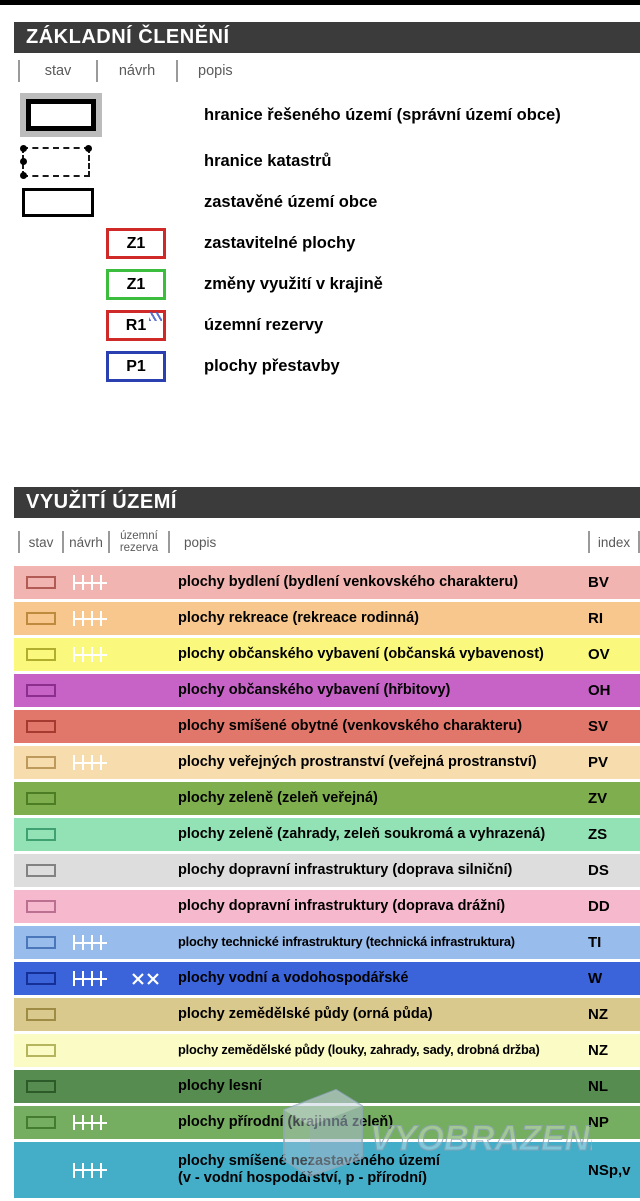  Describe the element at coordinates (598, 834) in the screenshot. I see `landuse-index: ZS` at that location.